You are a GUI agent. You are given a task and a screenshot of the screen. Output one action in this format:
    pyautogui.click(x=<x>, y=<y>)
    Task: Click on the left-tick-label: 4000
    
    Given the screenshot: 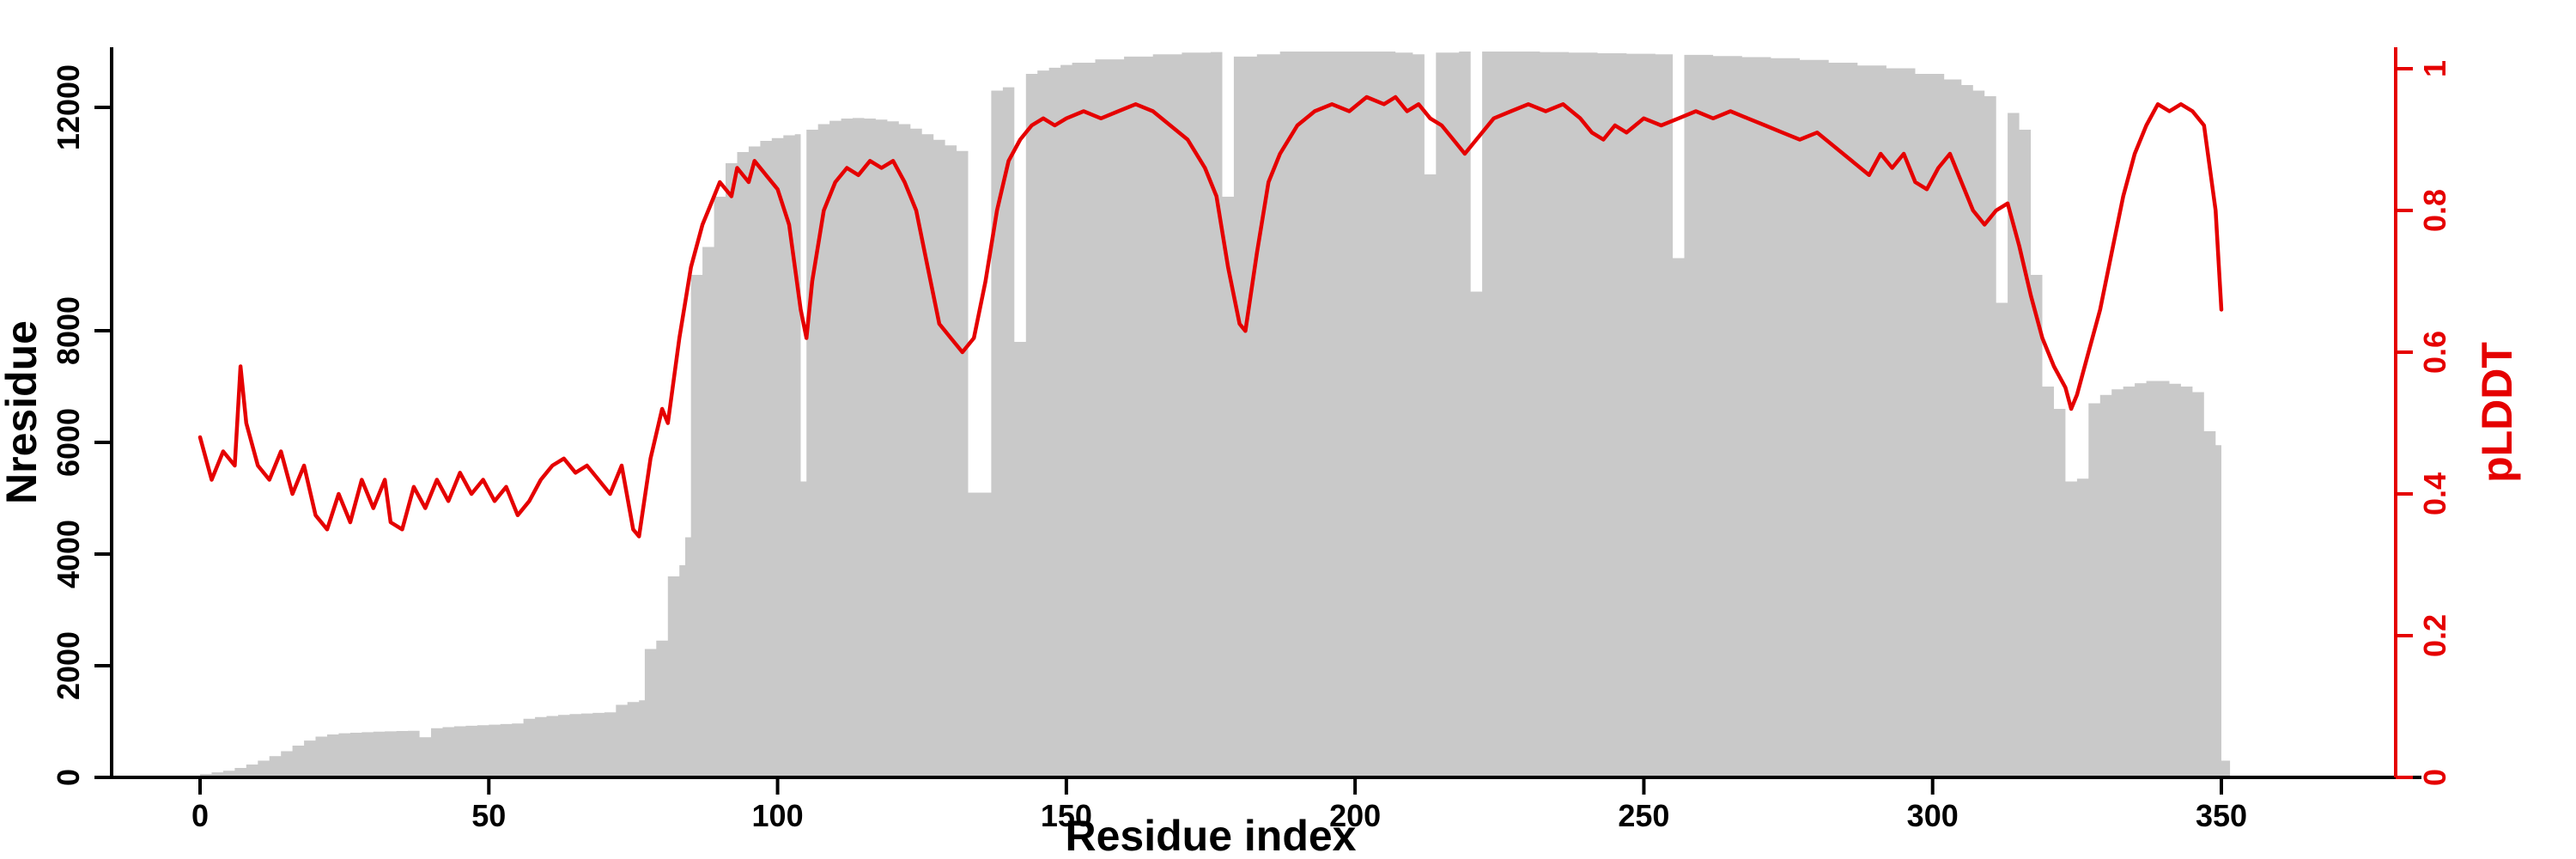 What is the action you would take?
    pyautogui.click(x=69, y=554)
    